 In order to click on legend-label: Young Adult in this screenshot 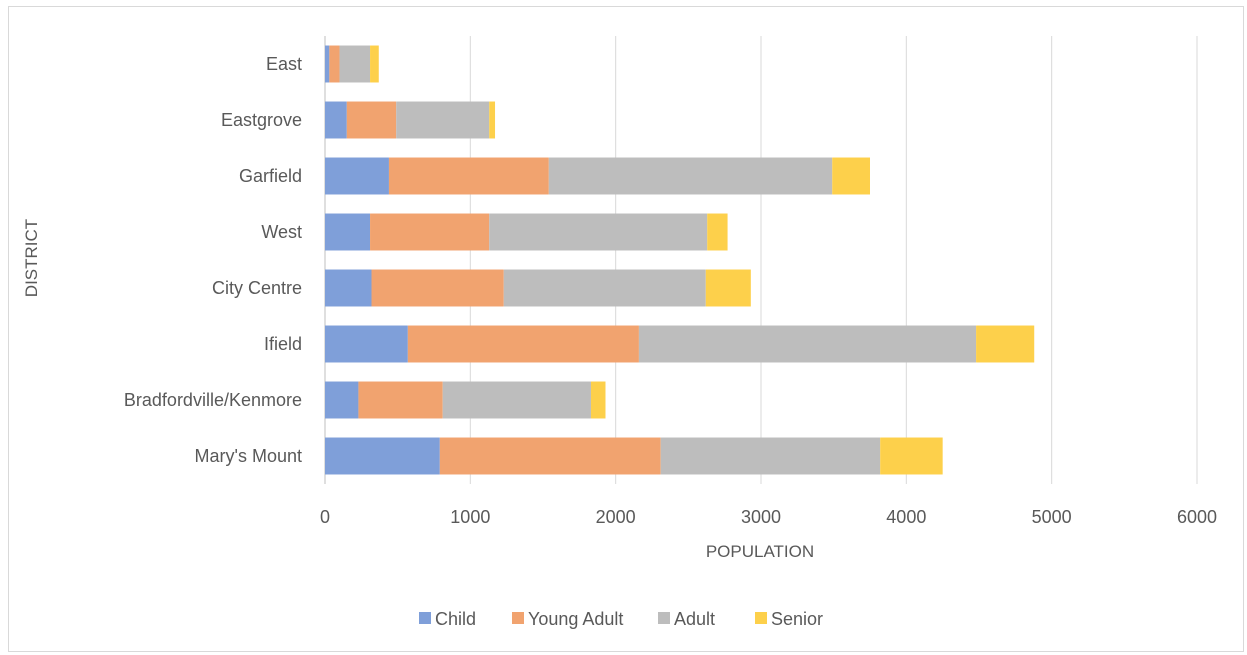, I will do `click(575, 619)`.